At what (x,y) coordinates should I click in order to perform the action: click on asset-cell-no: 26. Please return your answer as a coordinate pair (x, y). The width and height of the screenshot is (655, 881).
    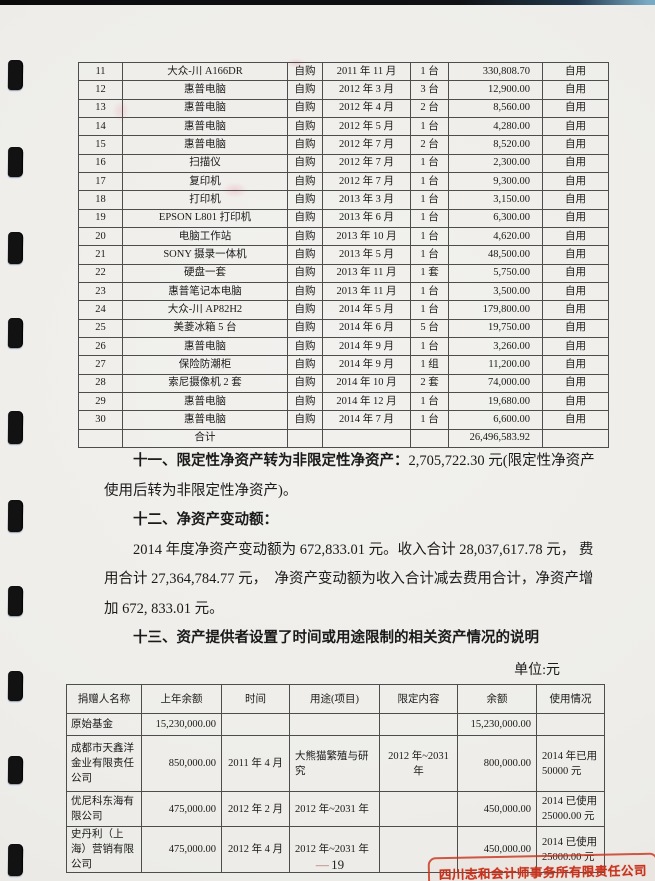
    Looking at the image, I should click on (100, 346).